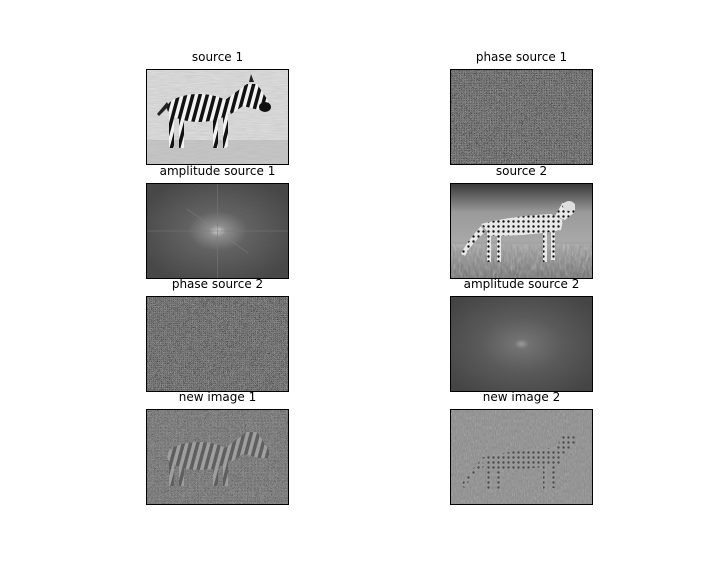  I want to click on panel-title: new image 2, so click(521, 397).